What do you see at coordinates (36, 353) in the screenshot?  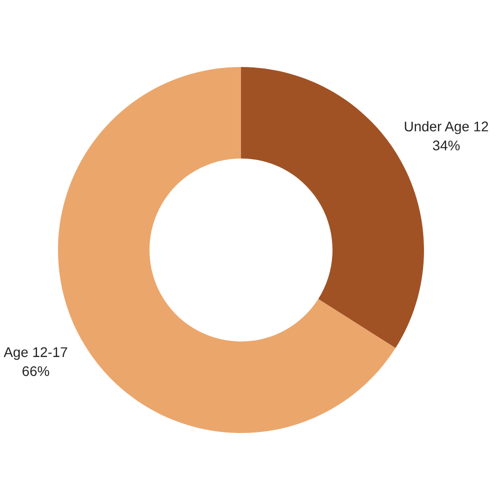 I see `slice-label: Age 12-17` at bounding box center [36, 353].